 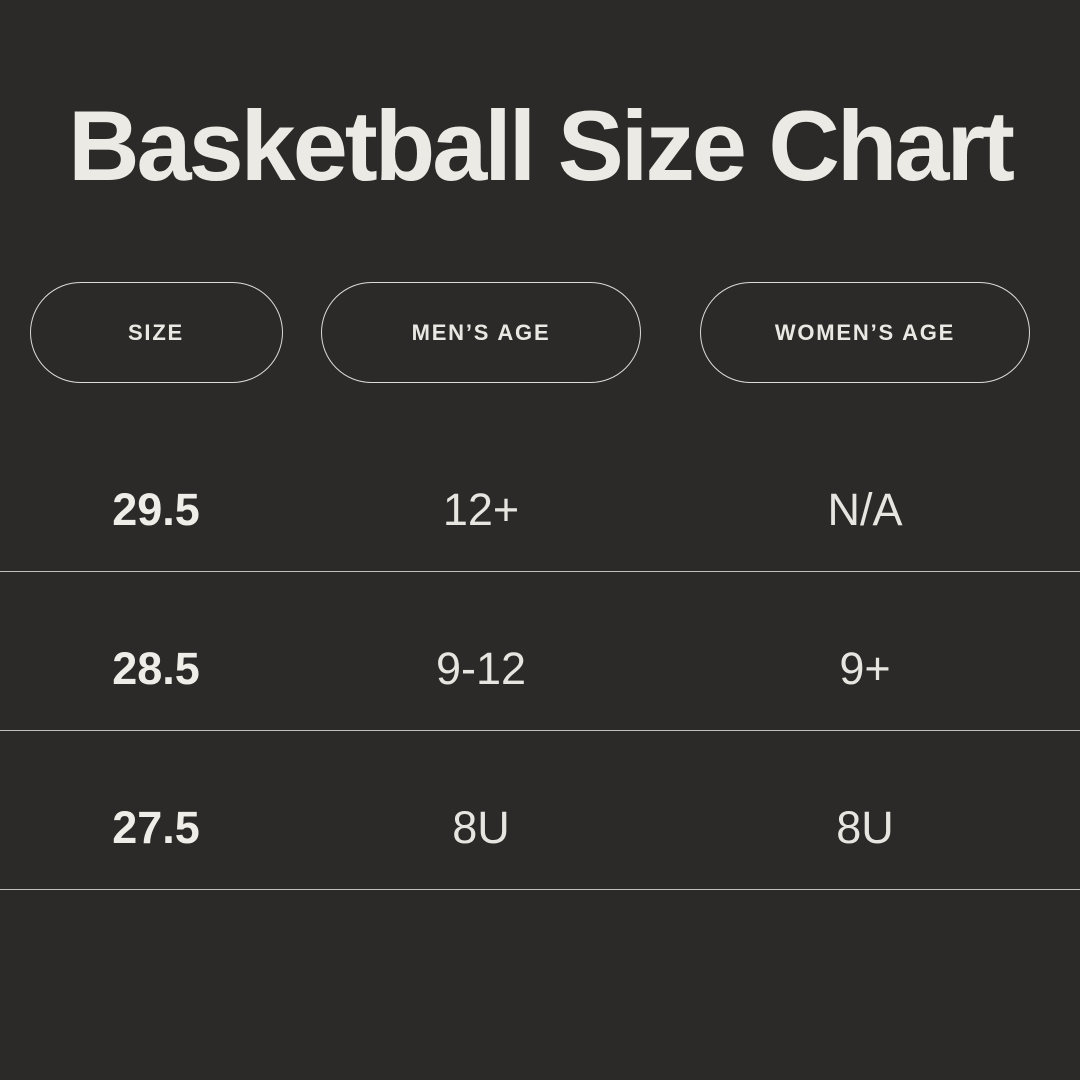 What do you see at coordinates (865, 509) in the screenshot?
I see `womens-age-cell: N/A` at bounding box center [865, 509].